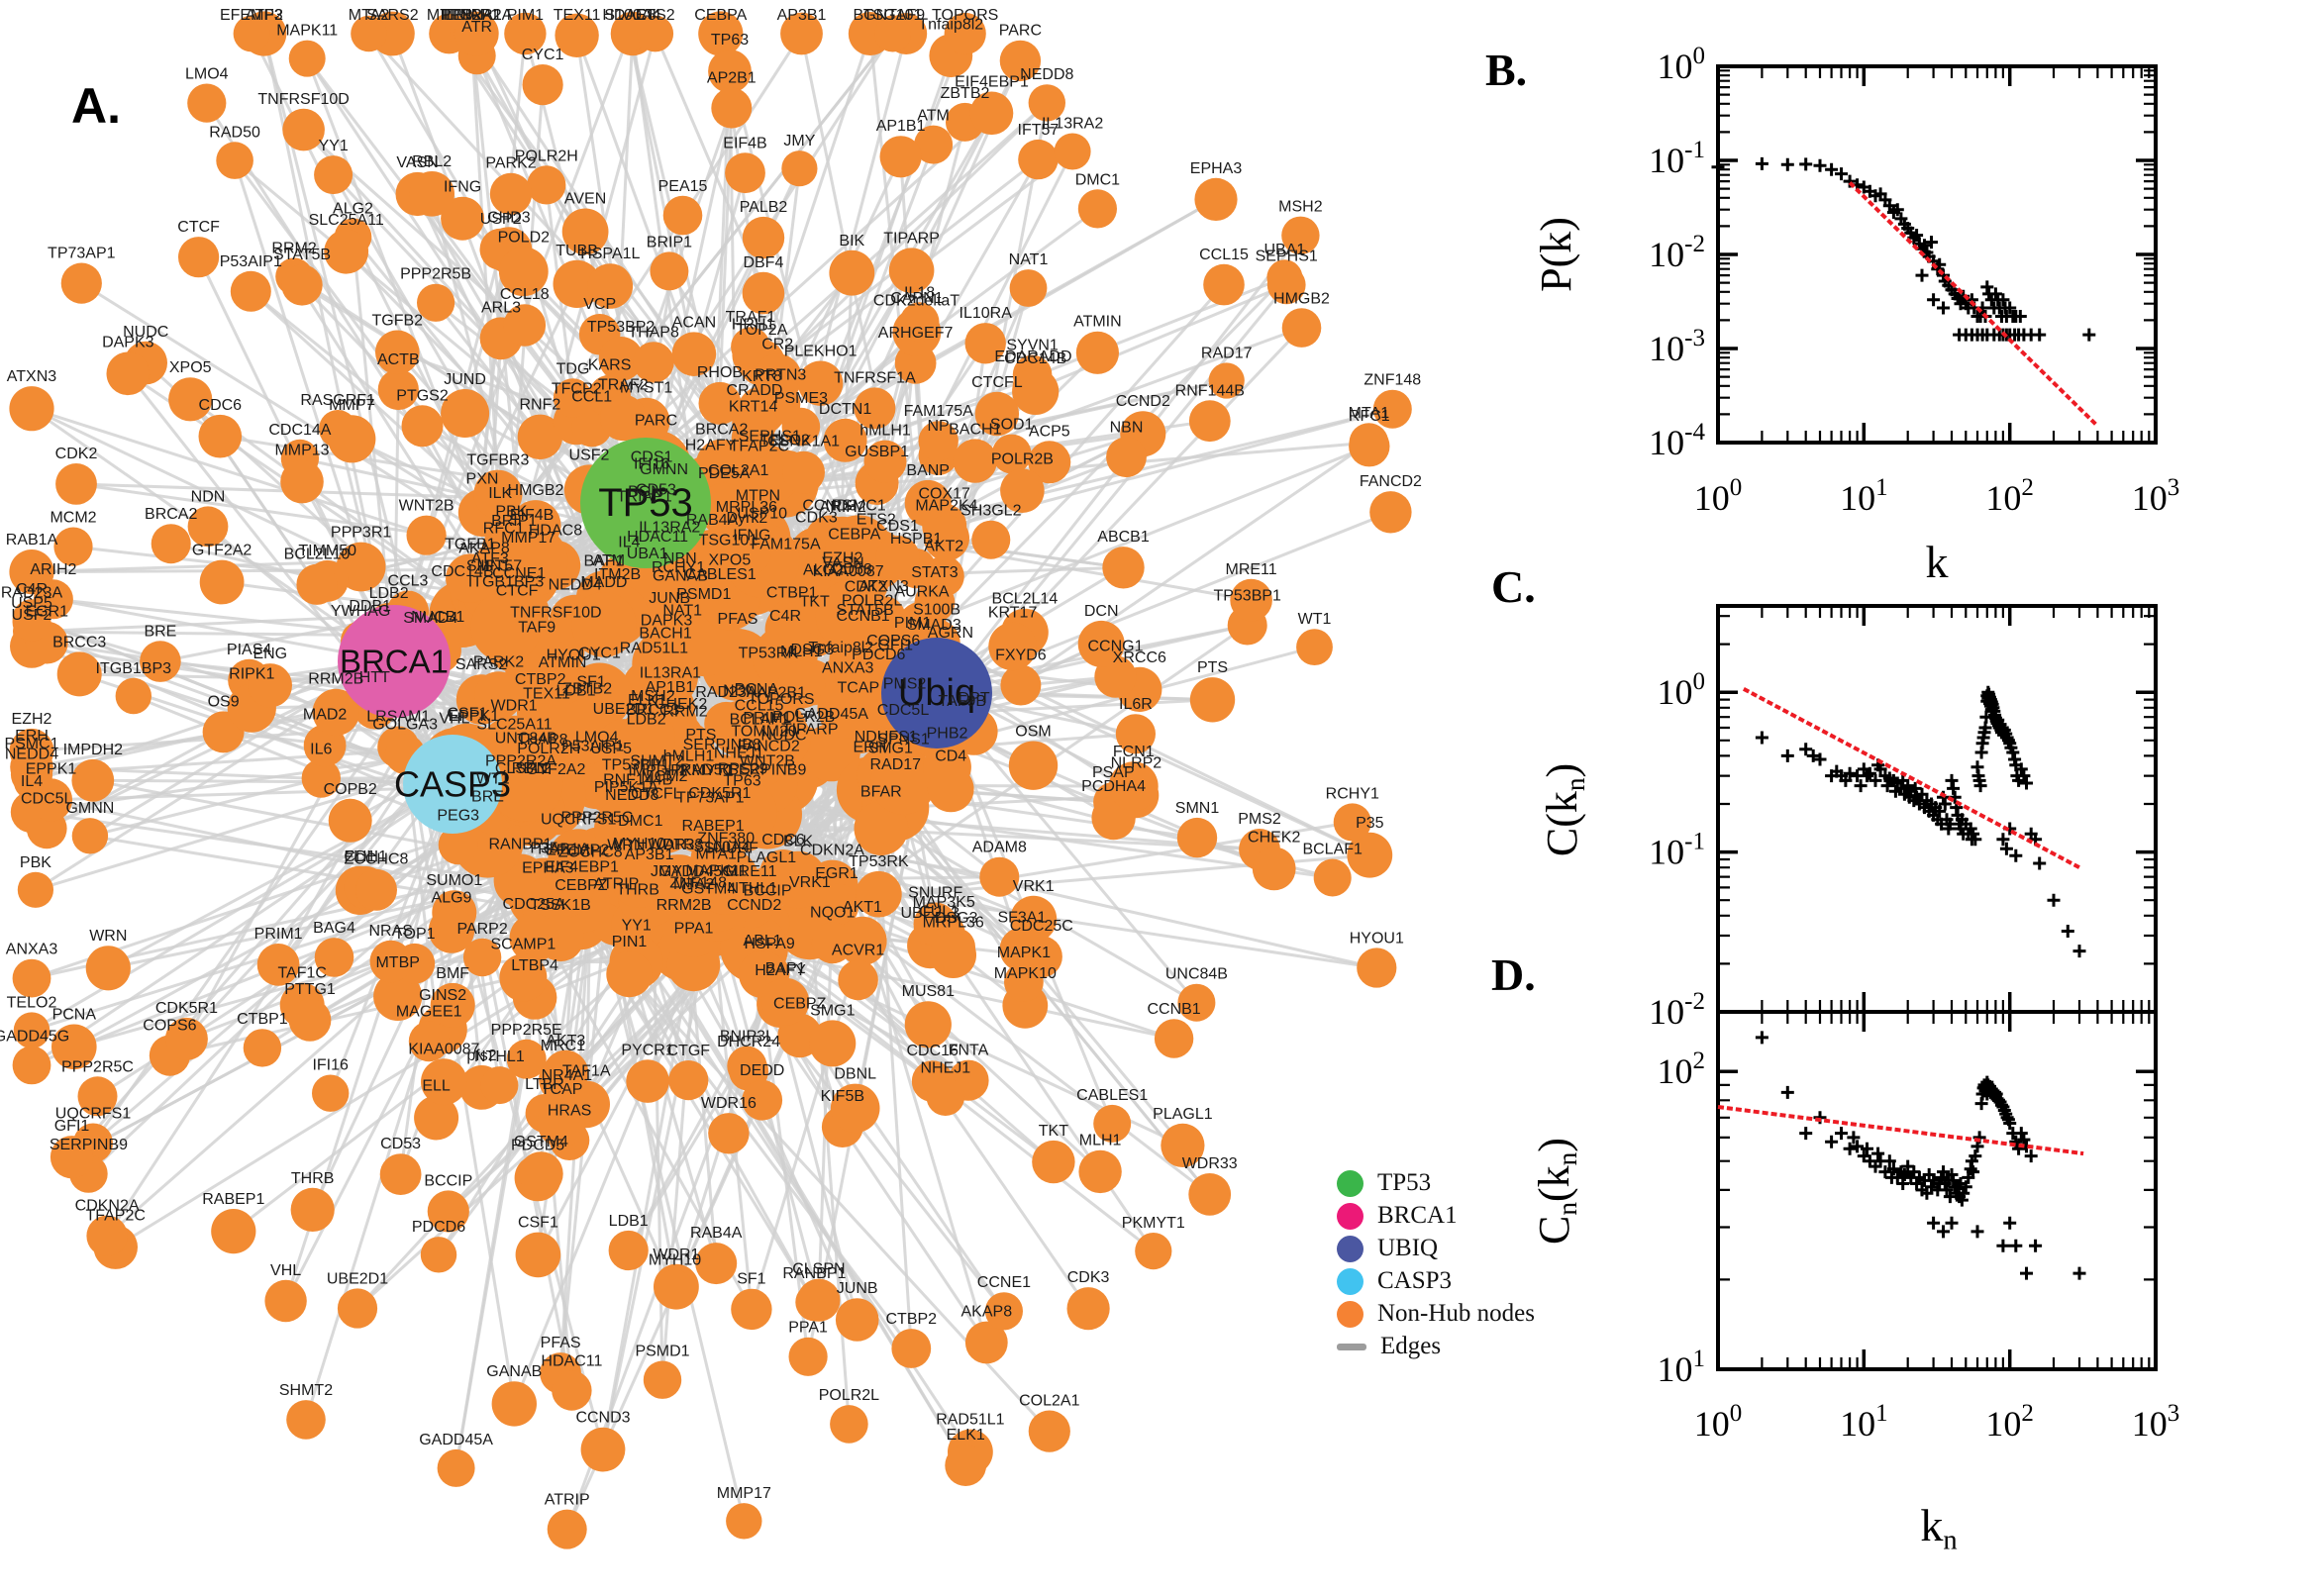 The width and height of the screenshot is (2323, 1596). Describe the element at coordinates (36, 862) in the screenshot. I see `gene-label: PBK` at that location.